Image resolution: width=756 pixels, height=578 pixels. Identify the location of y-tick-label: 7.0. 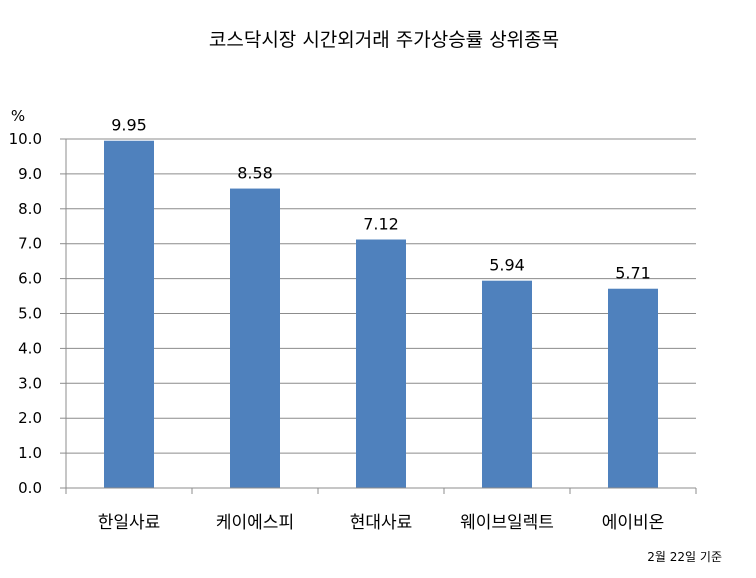
(30, 244).